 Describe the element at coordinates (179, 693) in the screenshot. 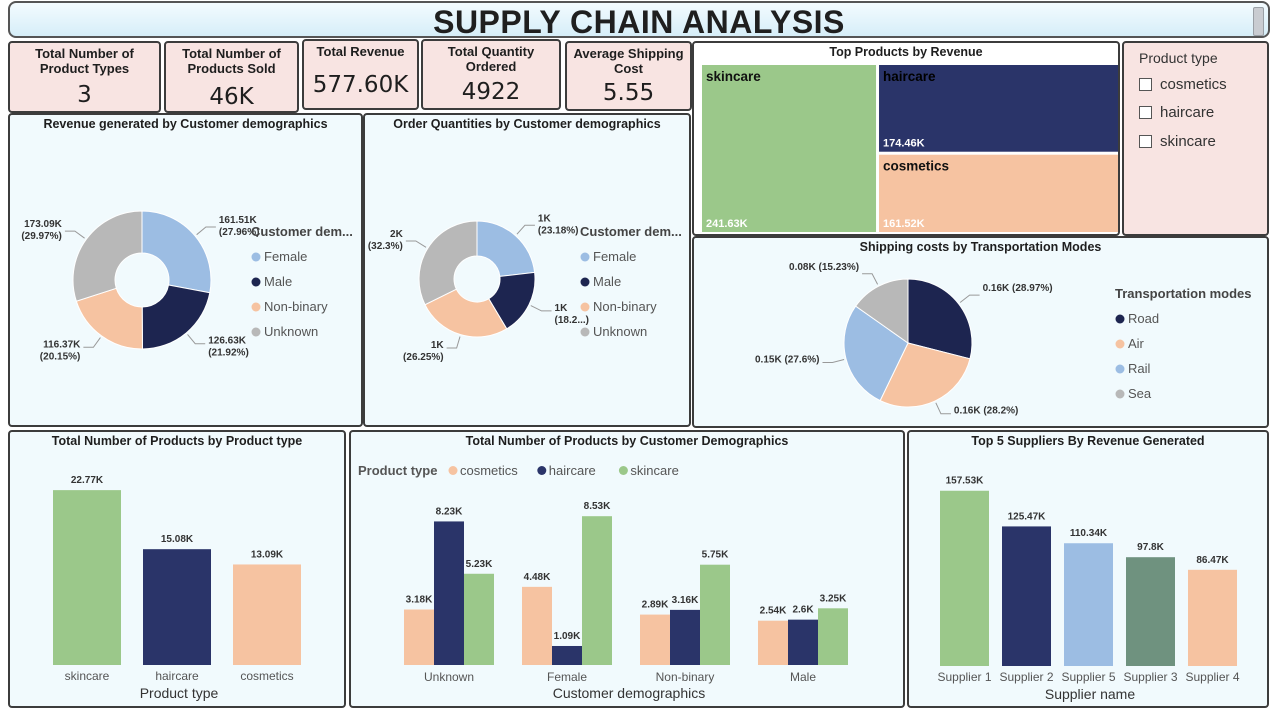

I see `x-axis-label: Product type` at that location.